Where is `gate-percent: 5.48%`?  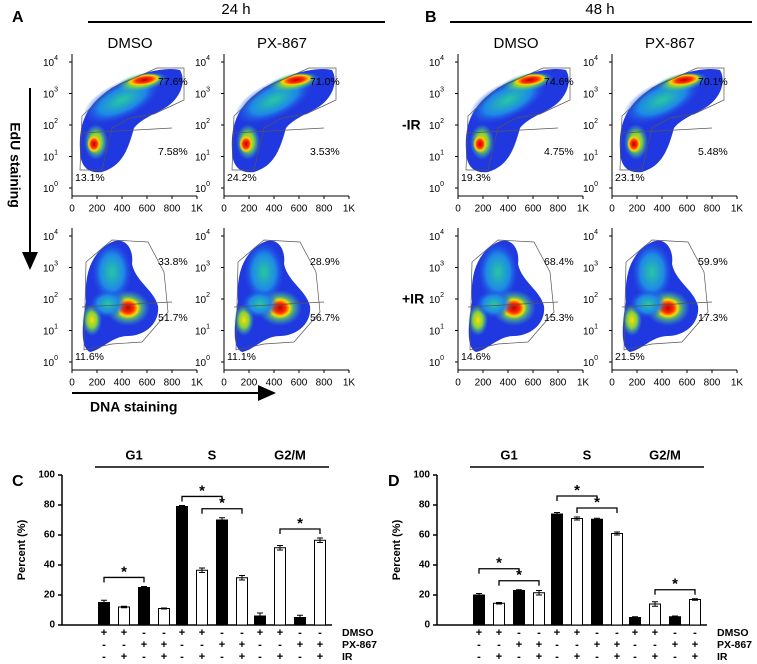 gate-percent: 5.48% is located at coordinates (713, 152).